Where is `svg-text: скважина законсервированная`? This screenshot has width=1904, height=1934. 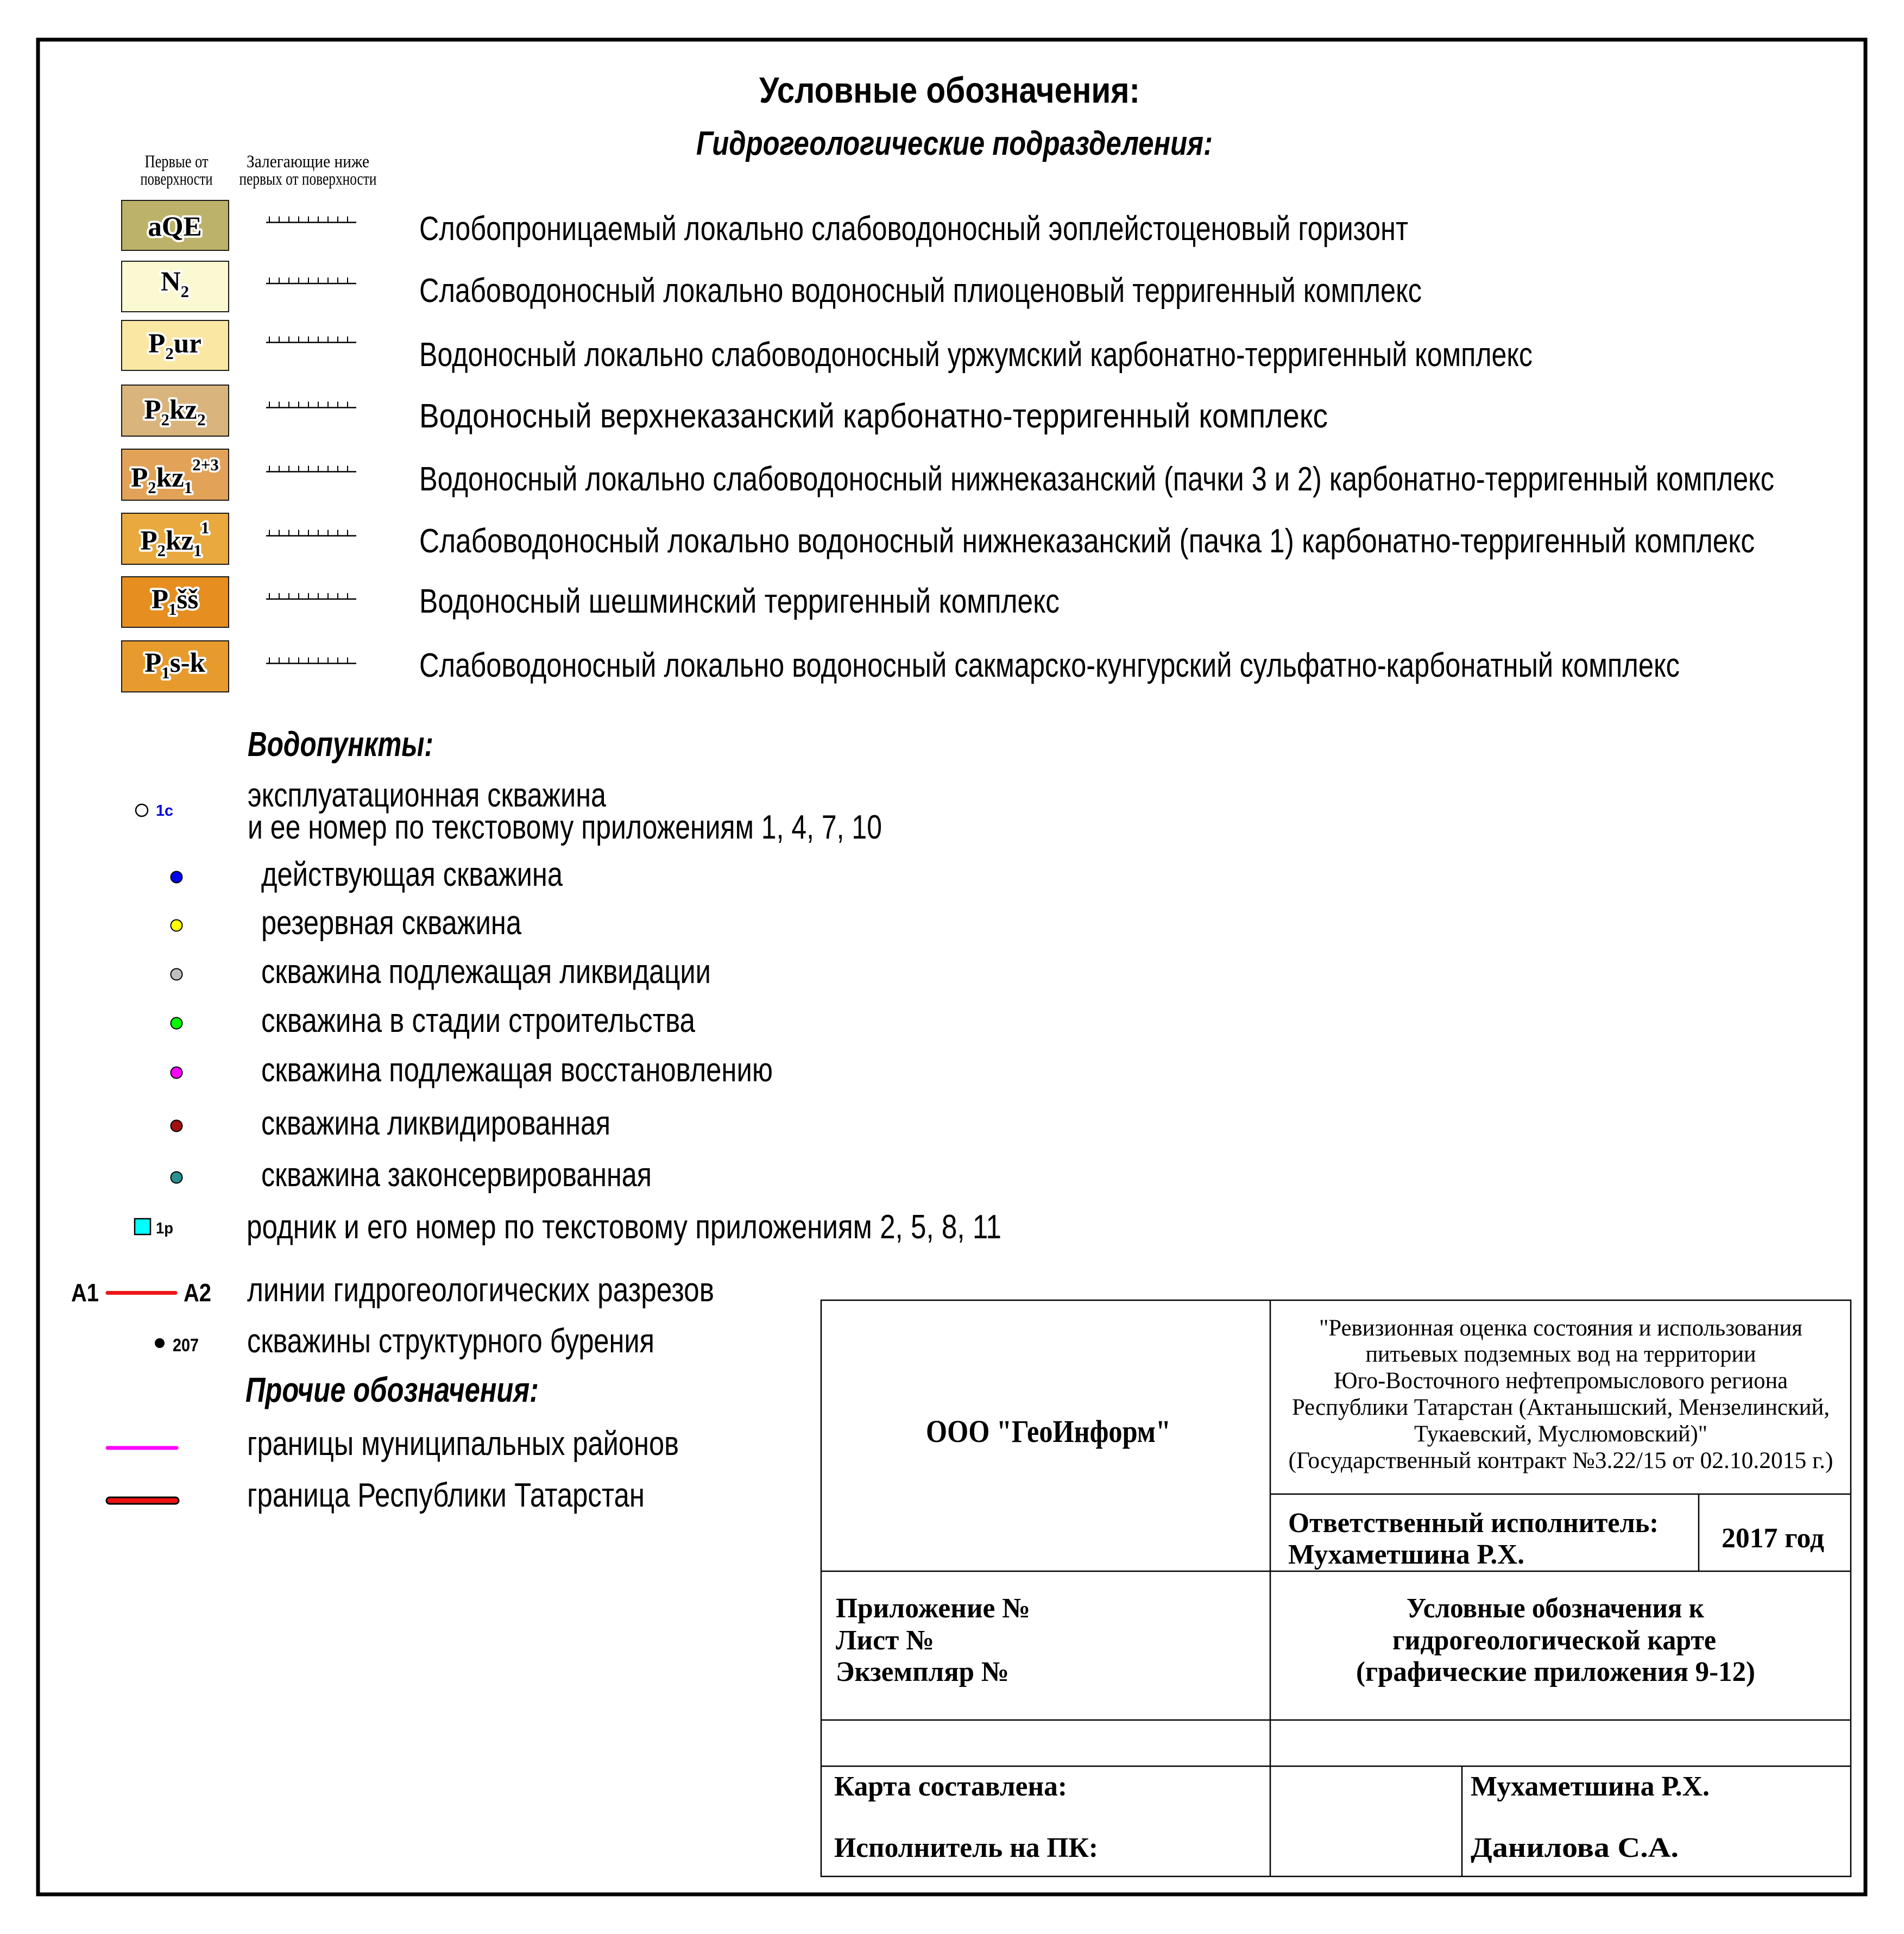 svg-text: скважина законсервированная is located at coordinates (456, 1175).